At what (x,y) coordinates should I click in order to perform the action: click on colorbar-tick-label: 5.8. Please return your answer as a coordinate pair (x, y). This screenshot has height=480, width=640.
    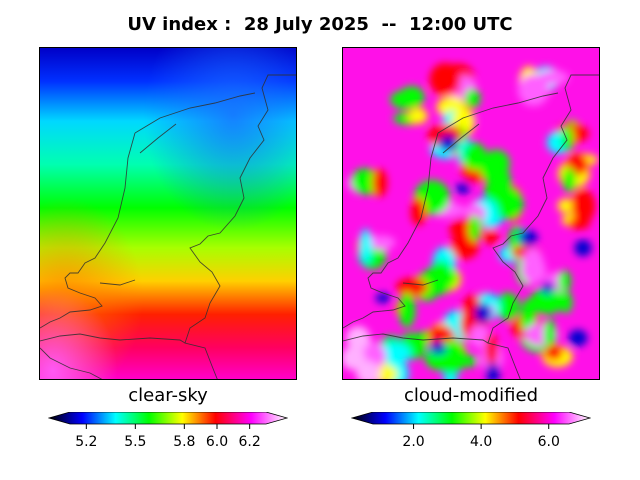
    Looking at the image, I should click on (184, 442).